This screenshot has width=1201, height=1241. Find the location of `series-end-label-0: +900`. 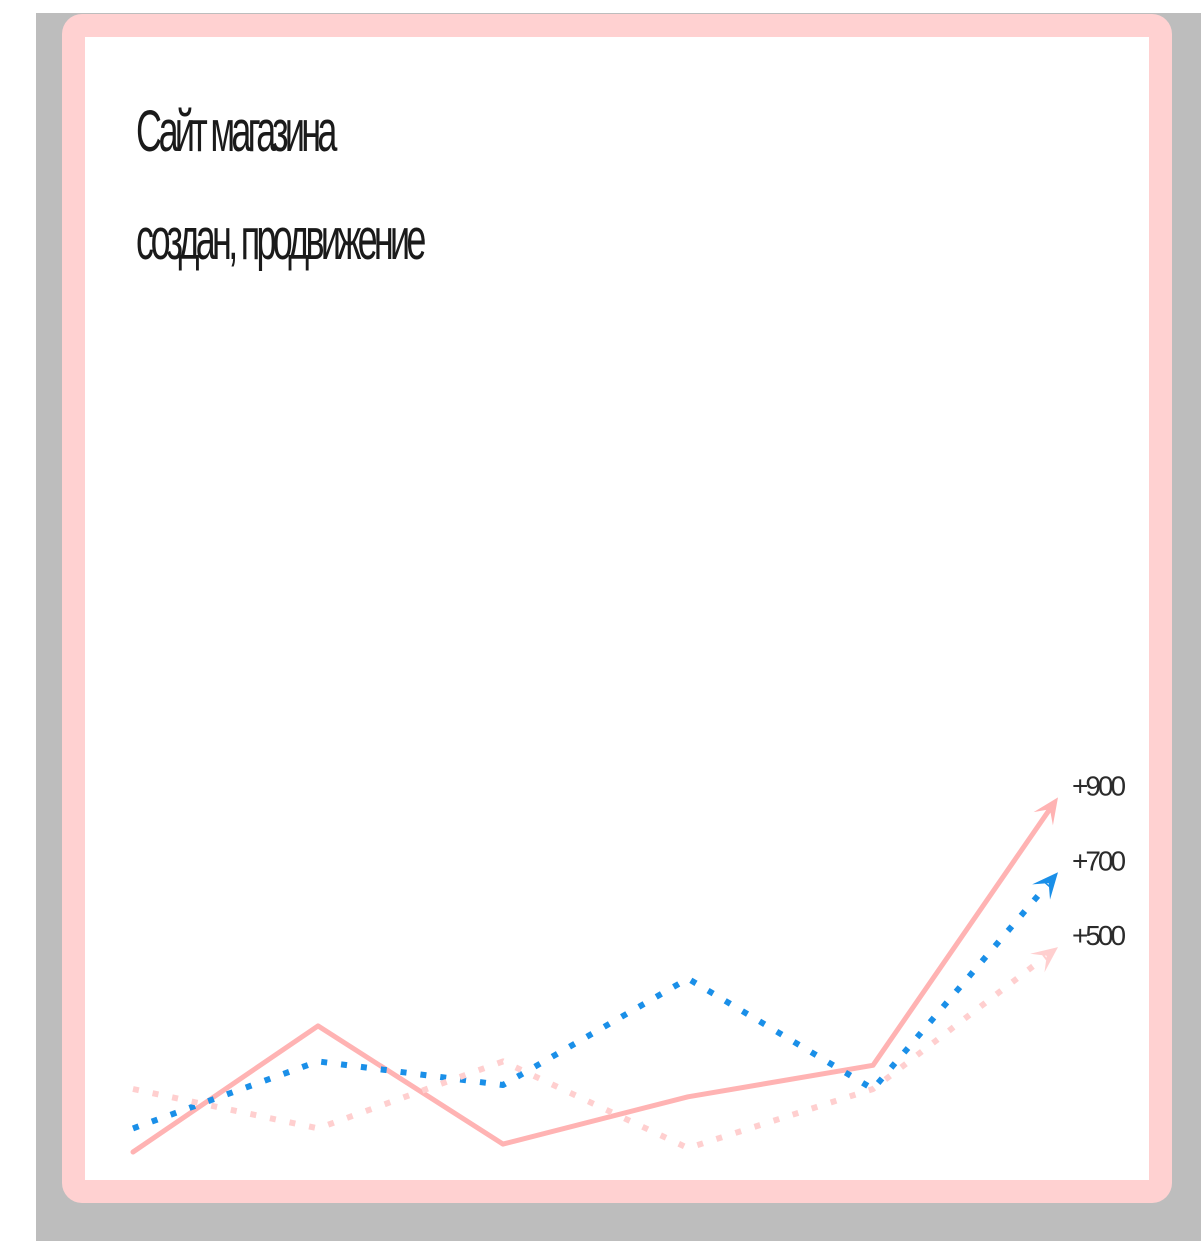

series-end-label-0: +900 is located at coordinates (1098, 785).